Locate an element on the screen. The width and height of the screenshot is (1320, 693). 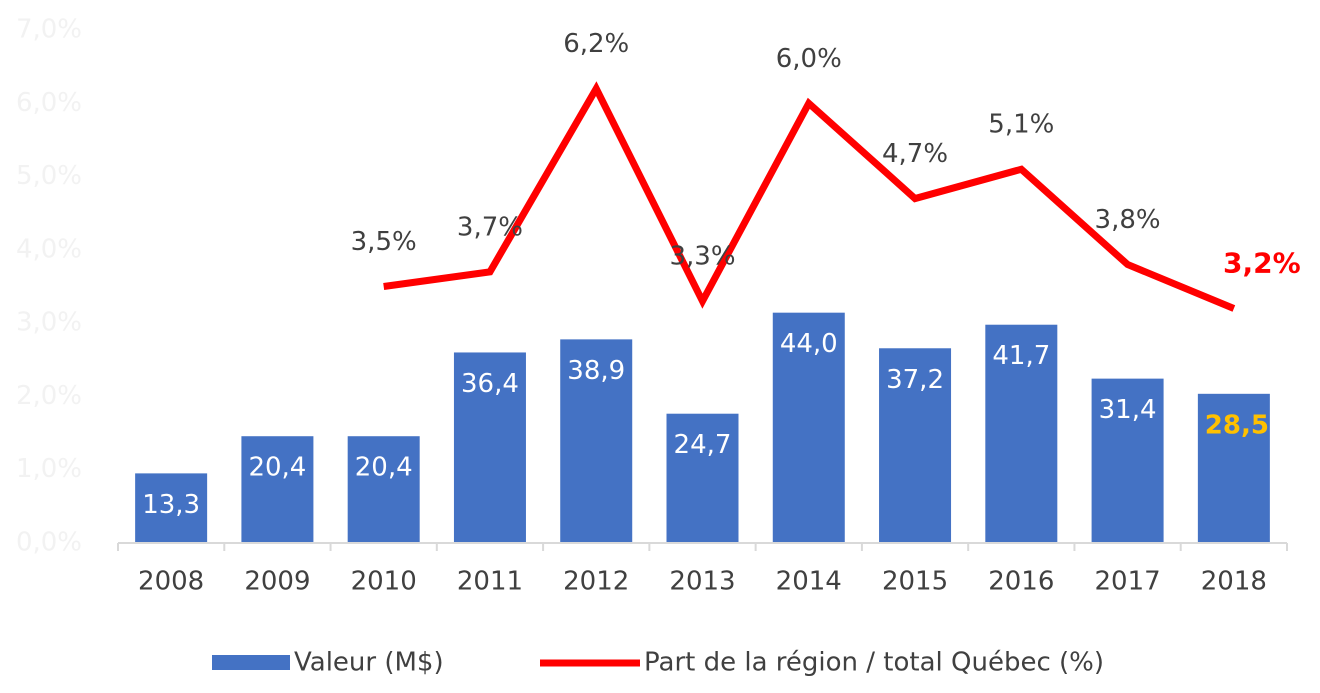
x-tick-label: 2018 is located at coordinates (1234, 582).